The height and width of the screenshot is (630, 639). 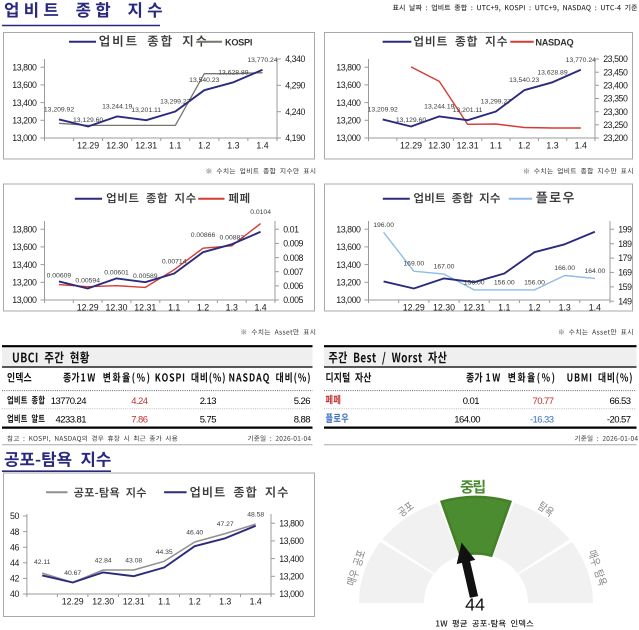 I want to click on svg-text: 0.00883, so click(x=232, y=237).